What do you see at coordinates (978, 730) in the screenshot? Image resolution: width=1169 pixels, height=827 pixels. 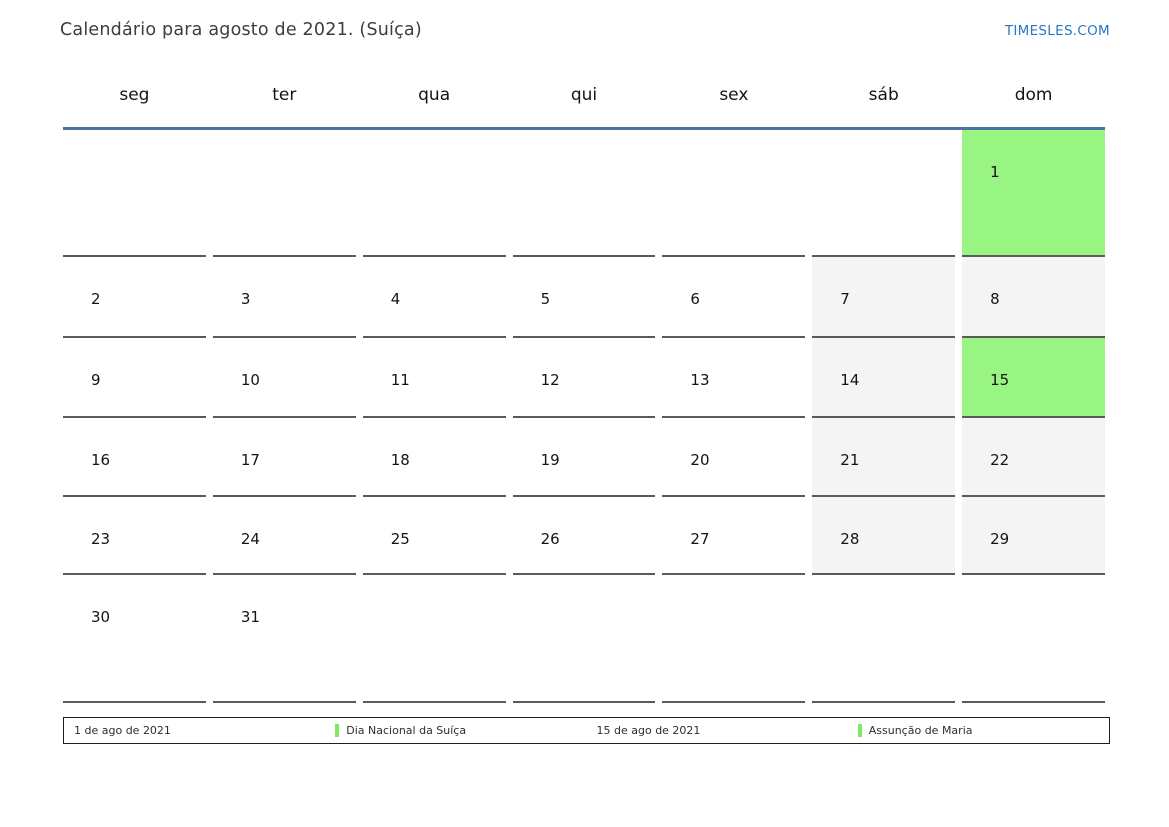 I see `legend-holiday-2: Assunção de Maria` at bounding box center [978, 730].